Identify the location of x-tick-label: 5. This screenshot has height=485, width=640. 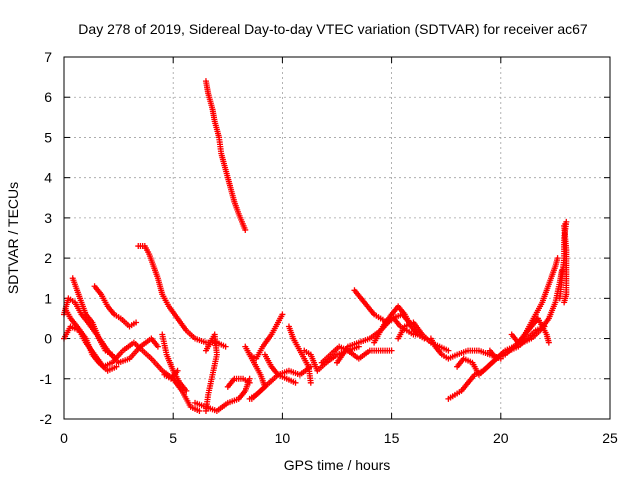
(173, 438).